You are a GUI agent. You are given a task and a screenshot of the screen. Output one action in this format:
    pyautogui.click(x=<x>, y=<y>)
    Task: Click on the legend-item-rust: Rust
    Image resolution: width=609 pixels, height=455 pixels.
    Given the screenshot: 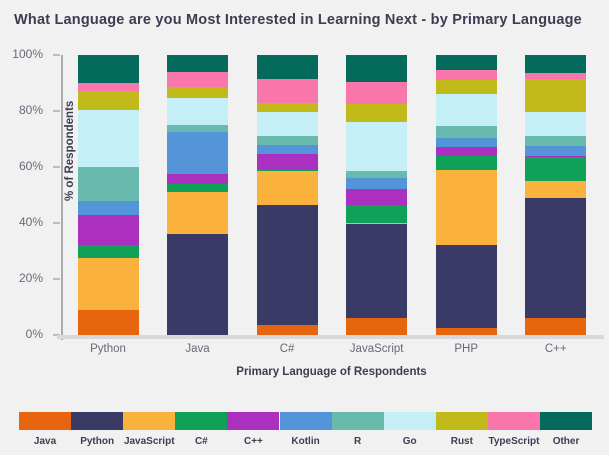 What is the action you would take?
    pyautogui.click(x=461, y=429)
    